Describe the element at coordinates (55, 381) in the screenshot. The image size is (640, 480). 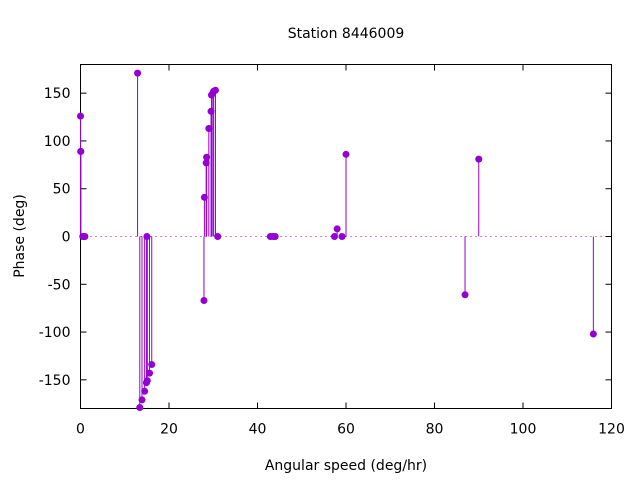
I see `y-tick-label: -150` at that location.